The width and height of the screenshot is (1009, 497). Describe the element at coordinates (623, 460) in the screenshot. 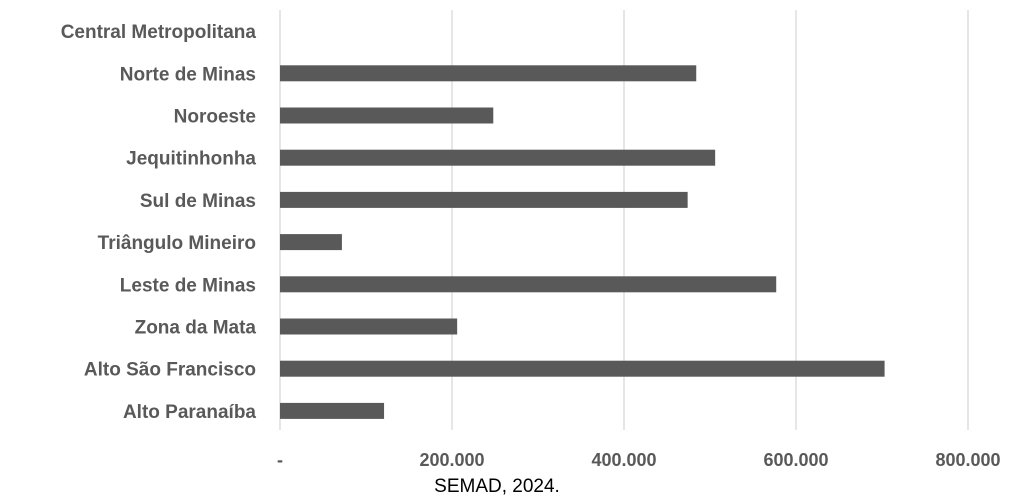

I see `x-tick-label: 400.000` at that location.